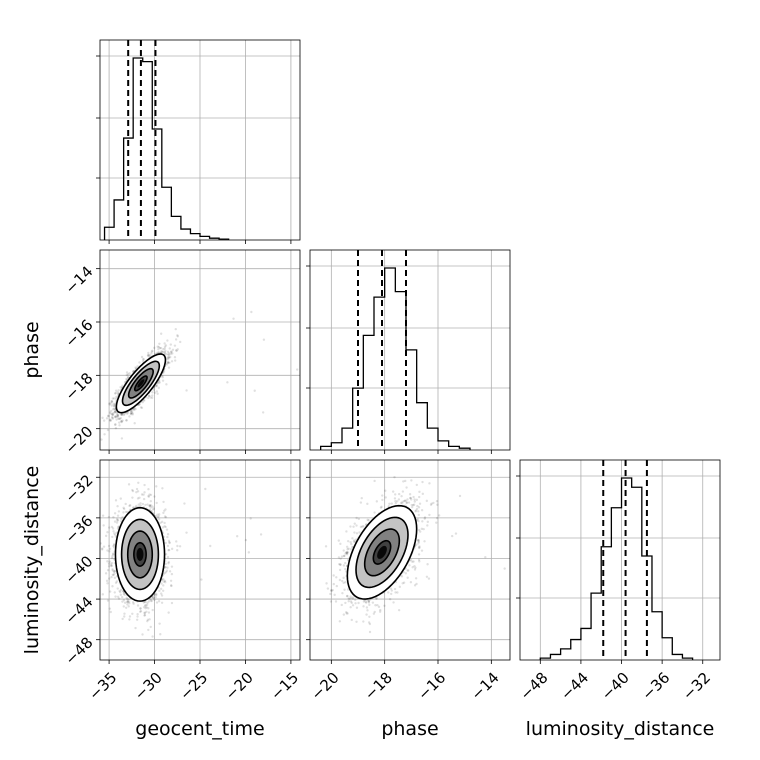 The width and height of the screenshot is (760, 760). Describe the element at coordinates (200, 350) in the screenshot. I see `panel-frame` at that location.